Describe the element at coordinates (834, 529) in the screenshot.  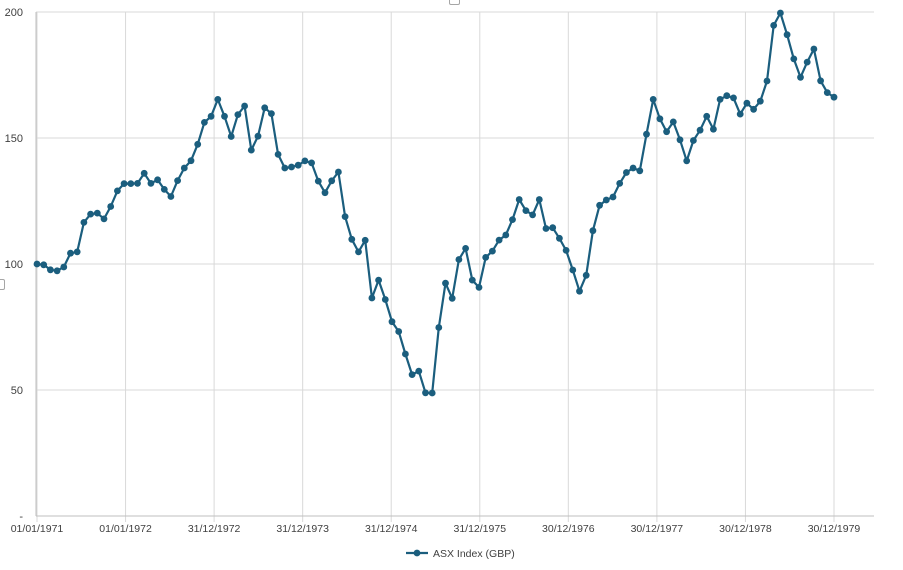
I see `x-tick-label: 30/12/1979` at that location.